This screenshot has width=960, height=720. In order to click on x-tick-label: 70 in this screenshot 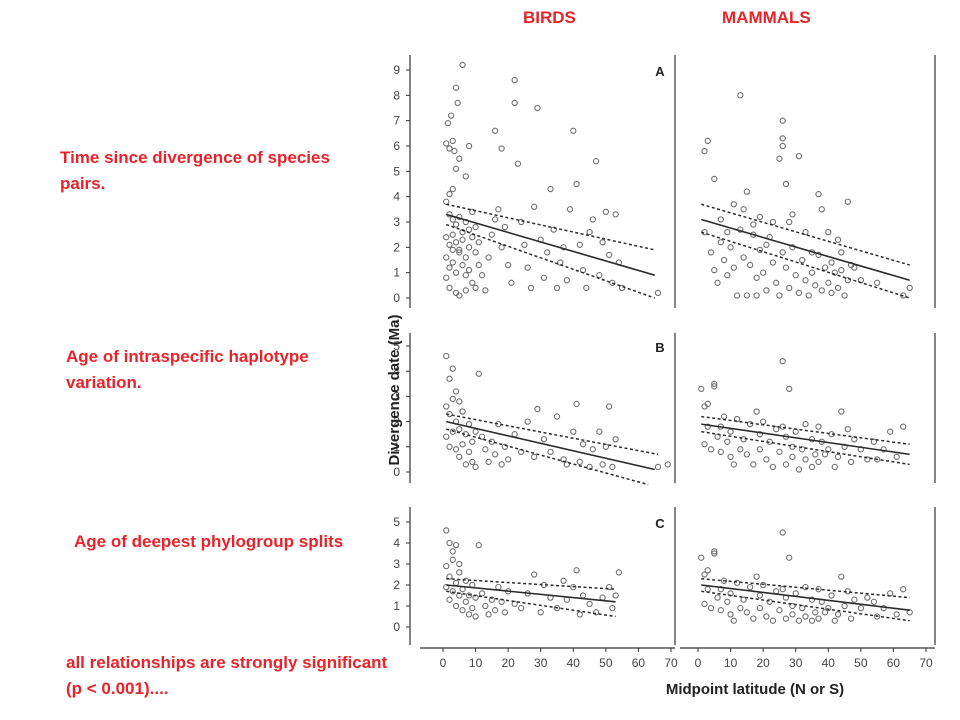, I will do `click(926, 663)`.